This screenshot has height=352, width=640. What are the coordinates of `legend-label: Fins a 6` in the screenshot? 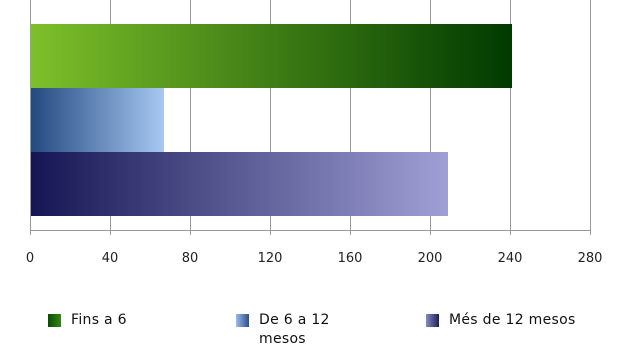 It's located at (99, 320).